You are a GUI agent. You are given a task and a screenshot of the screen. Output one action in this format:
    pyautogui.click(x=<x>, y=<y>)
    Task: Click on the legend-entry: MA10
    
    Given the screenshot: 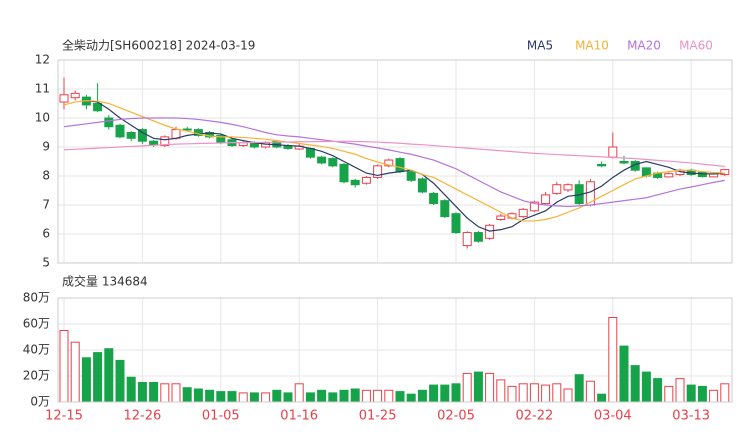 What is the action you would take?
    pyautogui.click(x=592, y=46)
    